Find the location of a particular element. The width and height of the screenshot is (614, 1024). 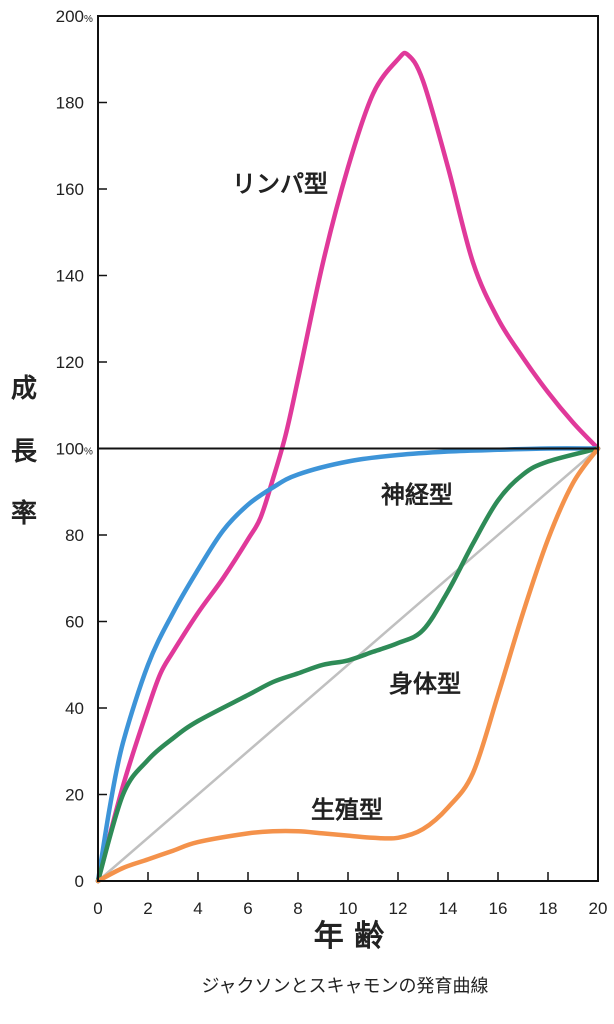

y-tick-label: 160 is located at coordinates (70, 189).